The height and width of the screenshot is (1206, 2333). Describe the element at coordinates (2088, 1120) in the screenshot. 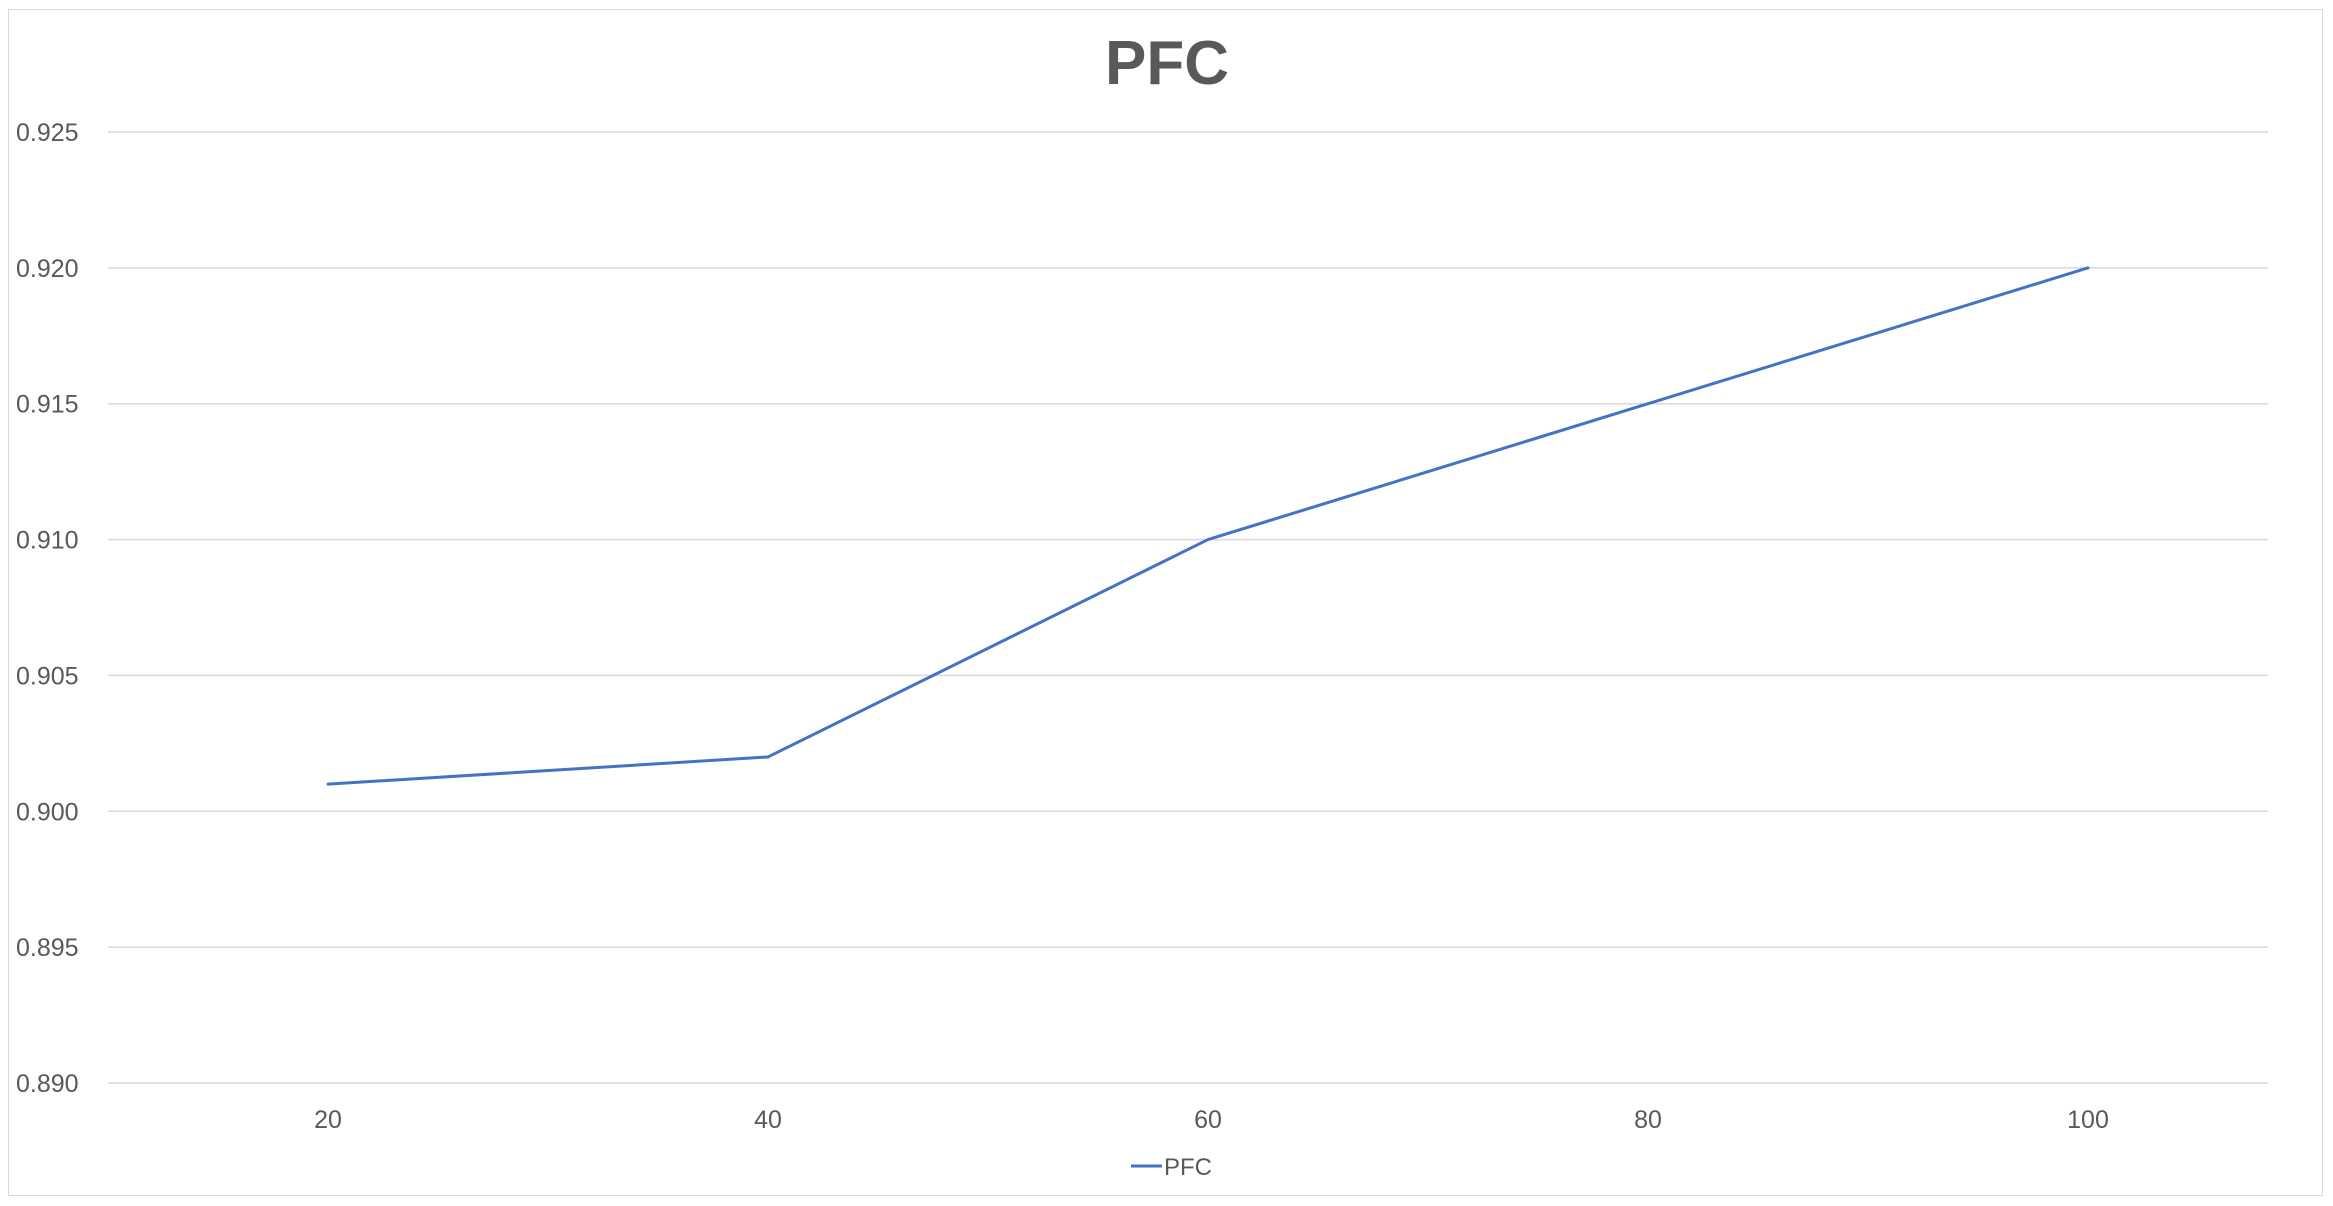

I see `x-tick-label: 100` at that location.